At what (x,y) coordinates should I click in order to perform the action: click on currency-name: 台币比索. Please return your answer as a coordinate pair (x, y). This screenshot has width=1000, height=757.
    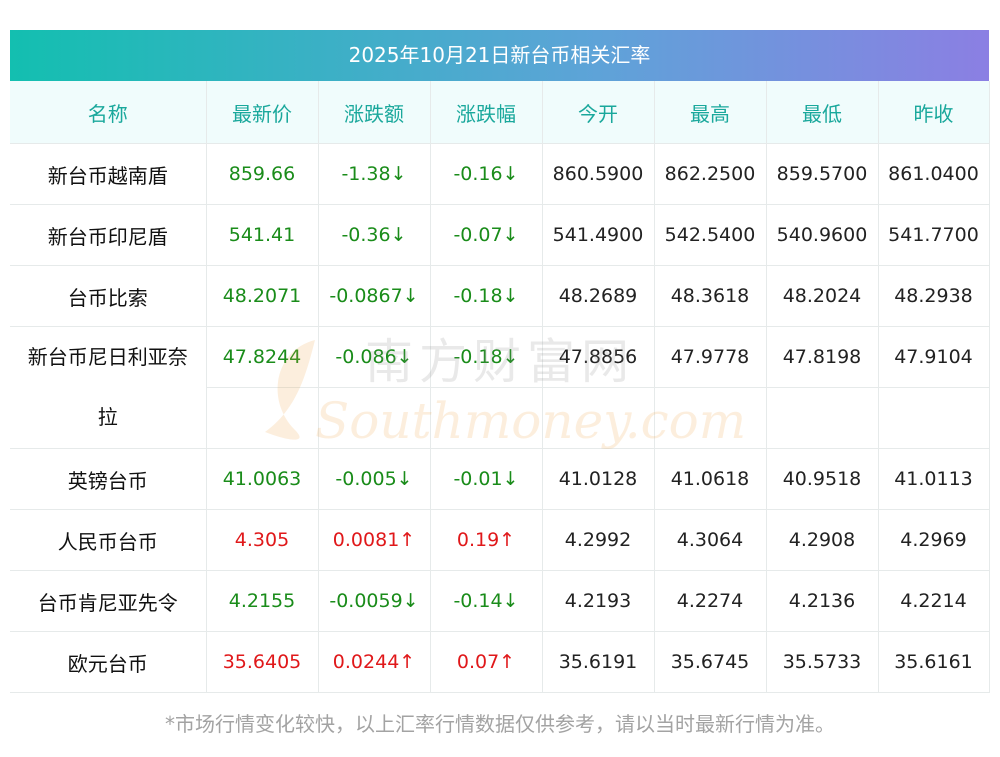
    Looking at the image, I should click on (108, 296).